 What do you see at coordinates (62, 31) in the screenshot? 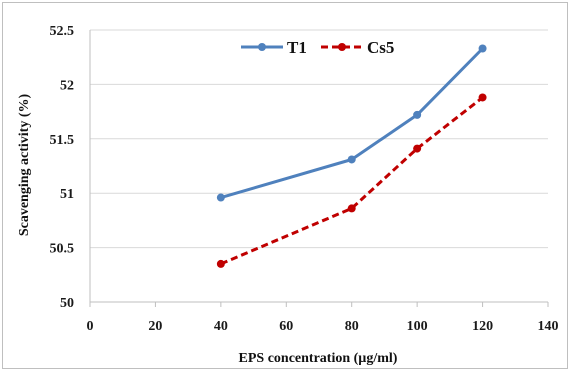
I see `y-tick-label: 52.5` at bounding box center [62, 31].